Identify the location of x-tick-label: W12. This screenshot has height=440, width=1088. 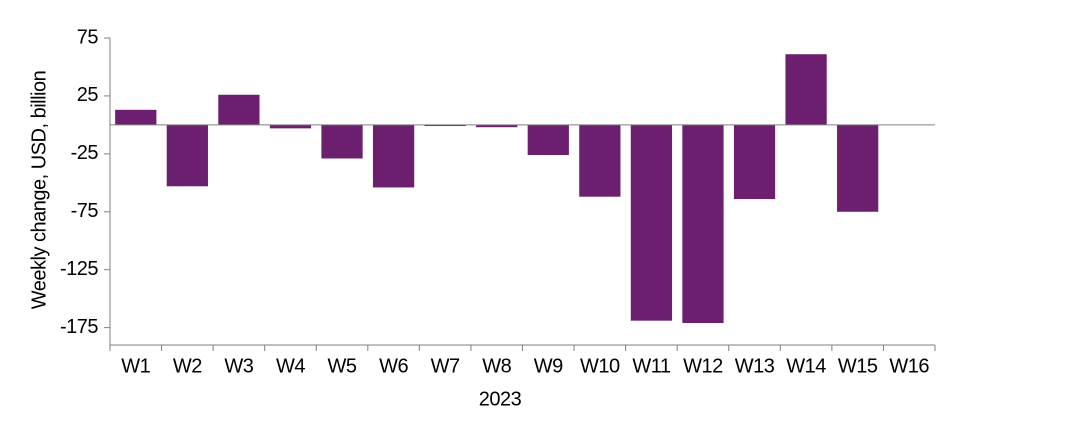
(703, 366).